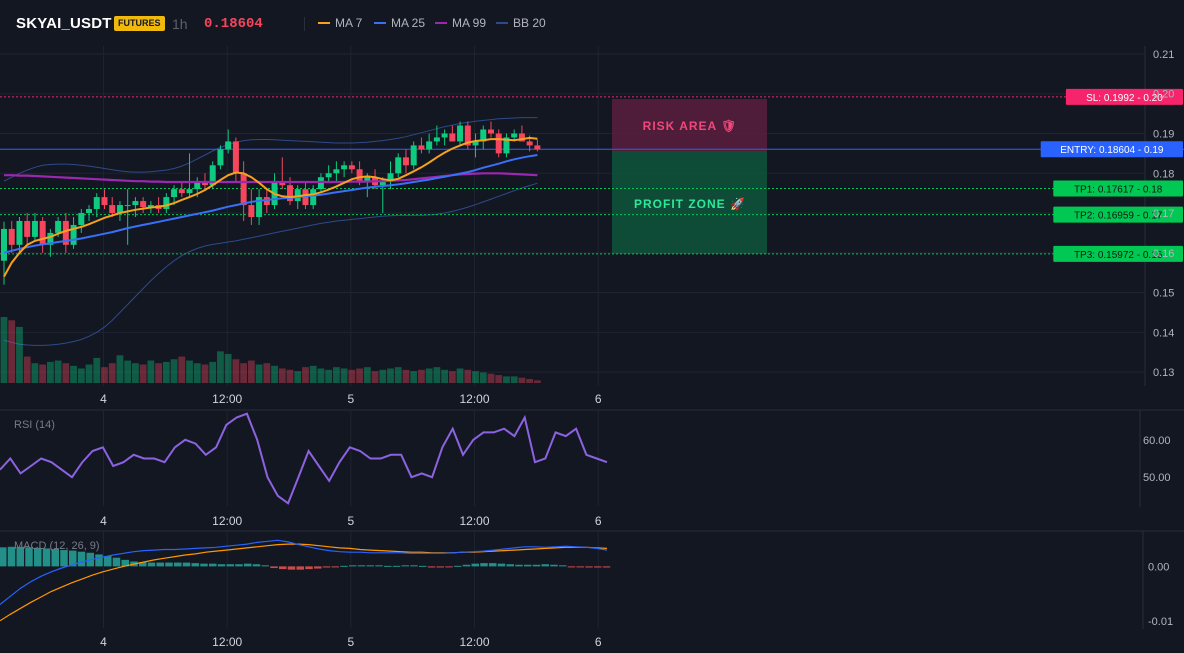 The height and width of the screenshot is (653, 1184). I want to click on time-tick-label: 4, so click(103, 399).